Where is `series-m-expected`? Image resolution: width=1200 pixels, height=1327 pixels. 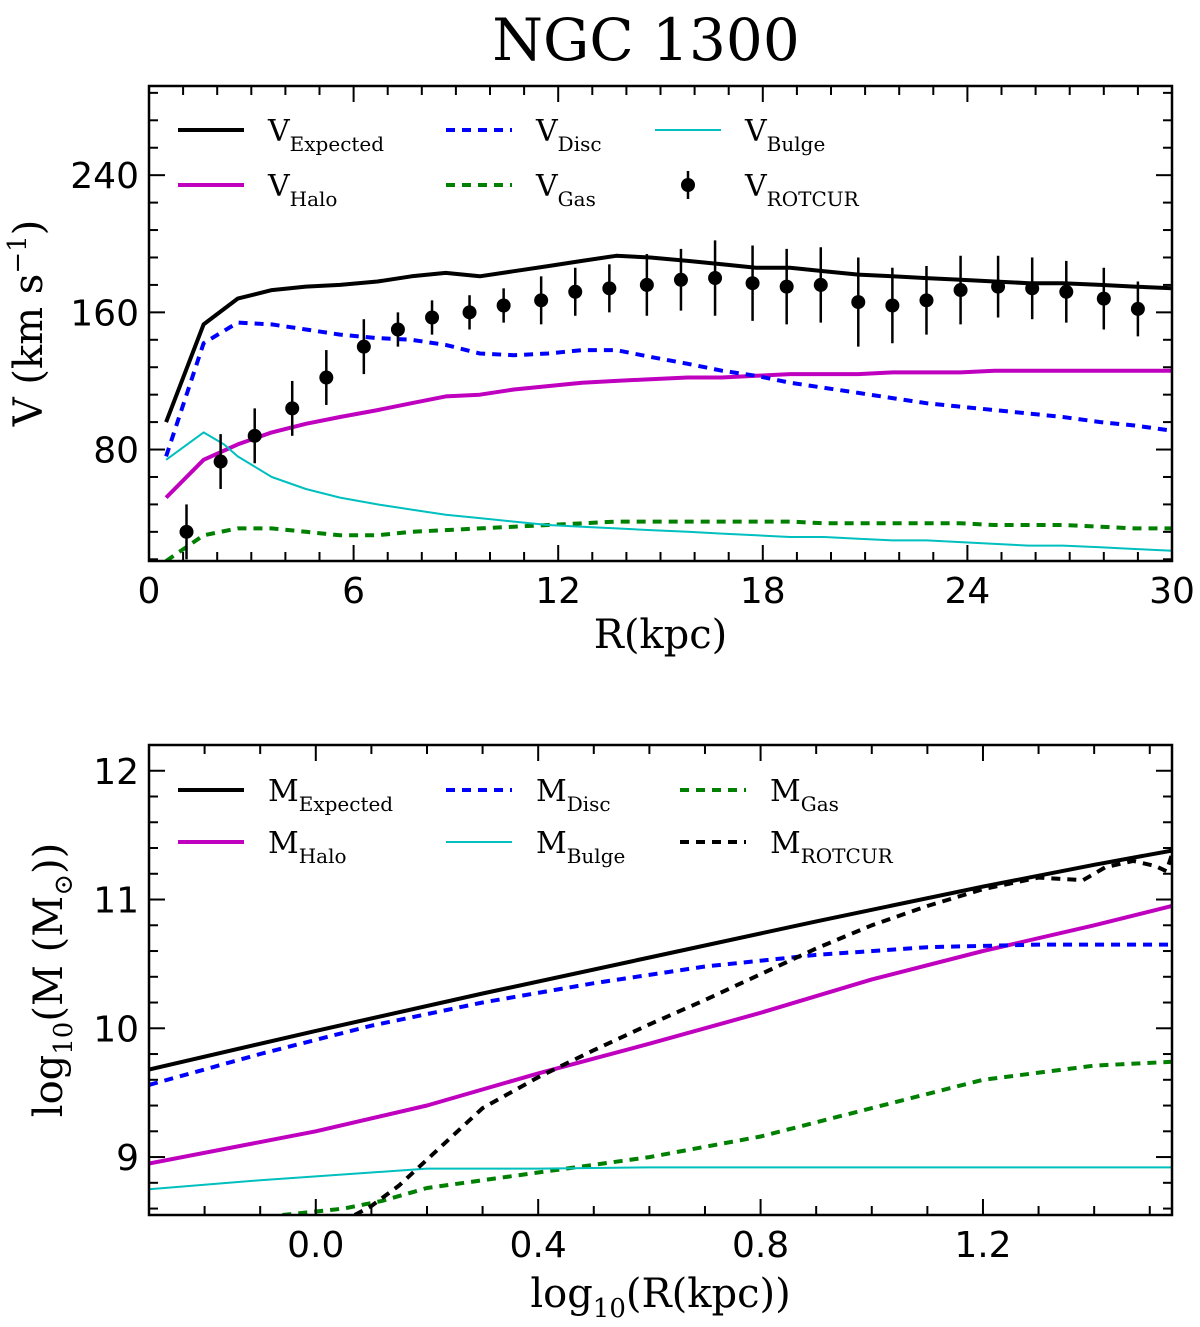 series-m-expected is located at coordinates (660, 960).